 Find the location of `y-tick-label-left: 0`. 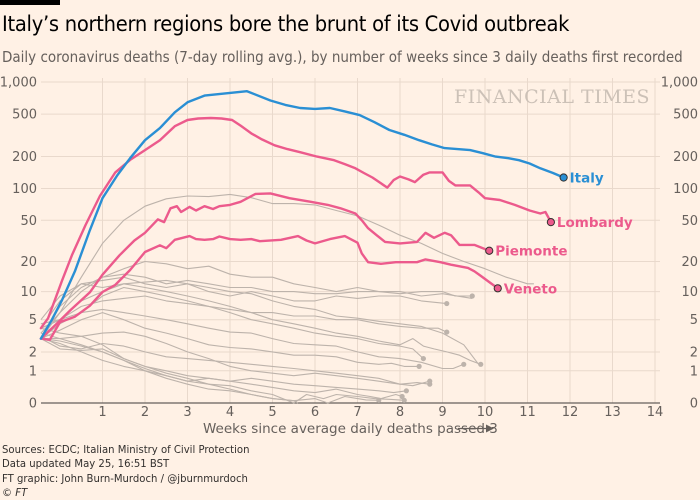

y-tick-label-left: 0 is located at coordinates (33, 404).